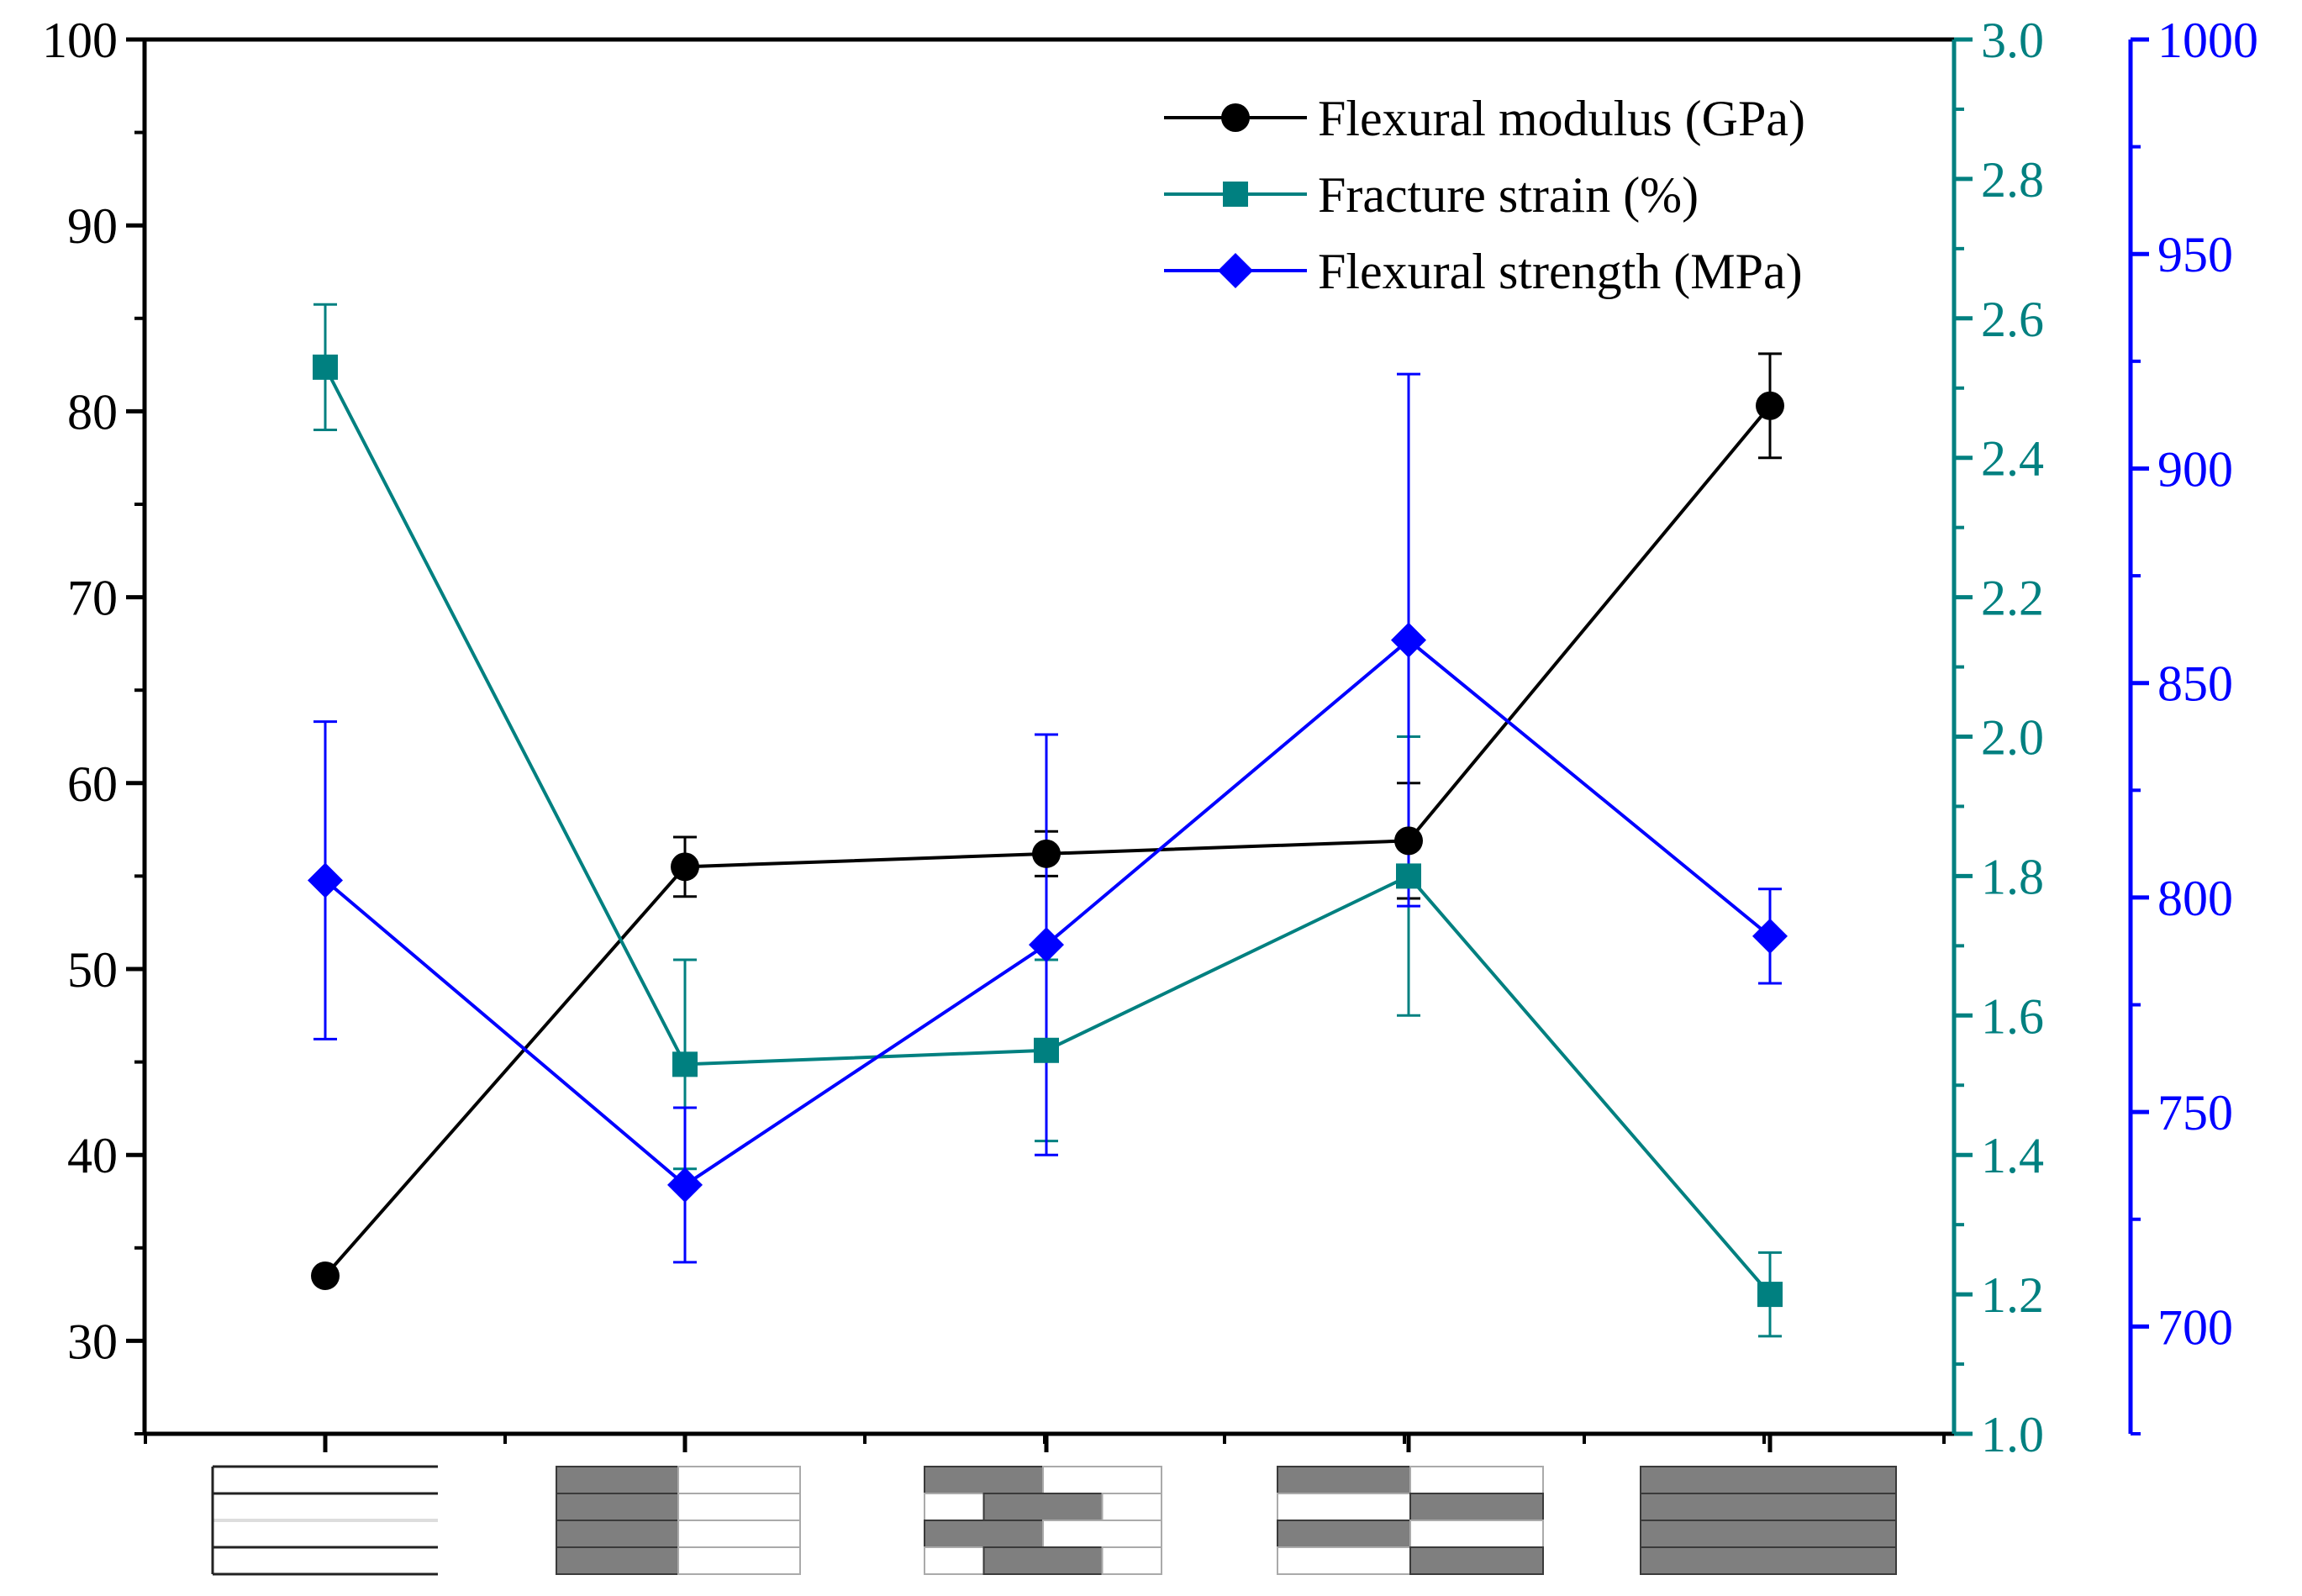 This screenshot has width=2302, height=1596. I want to click on legend-label-1: Flexural modulus (GPa), so click(1562, 119).